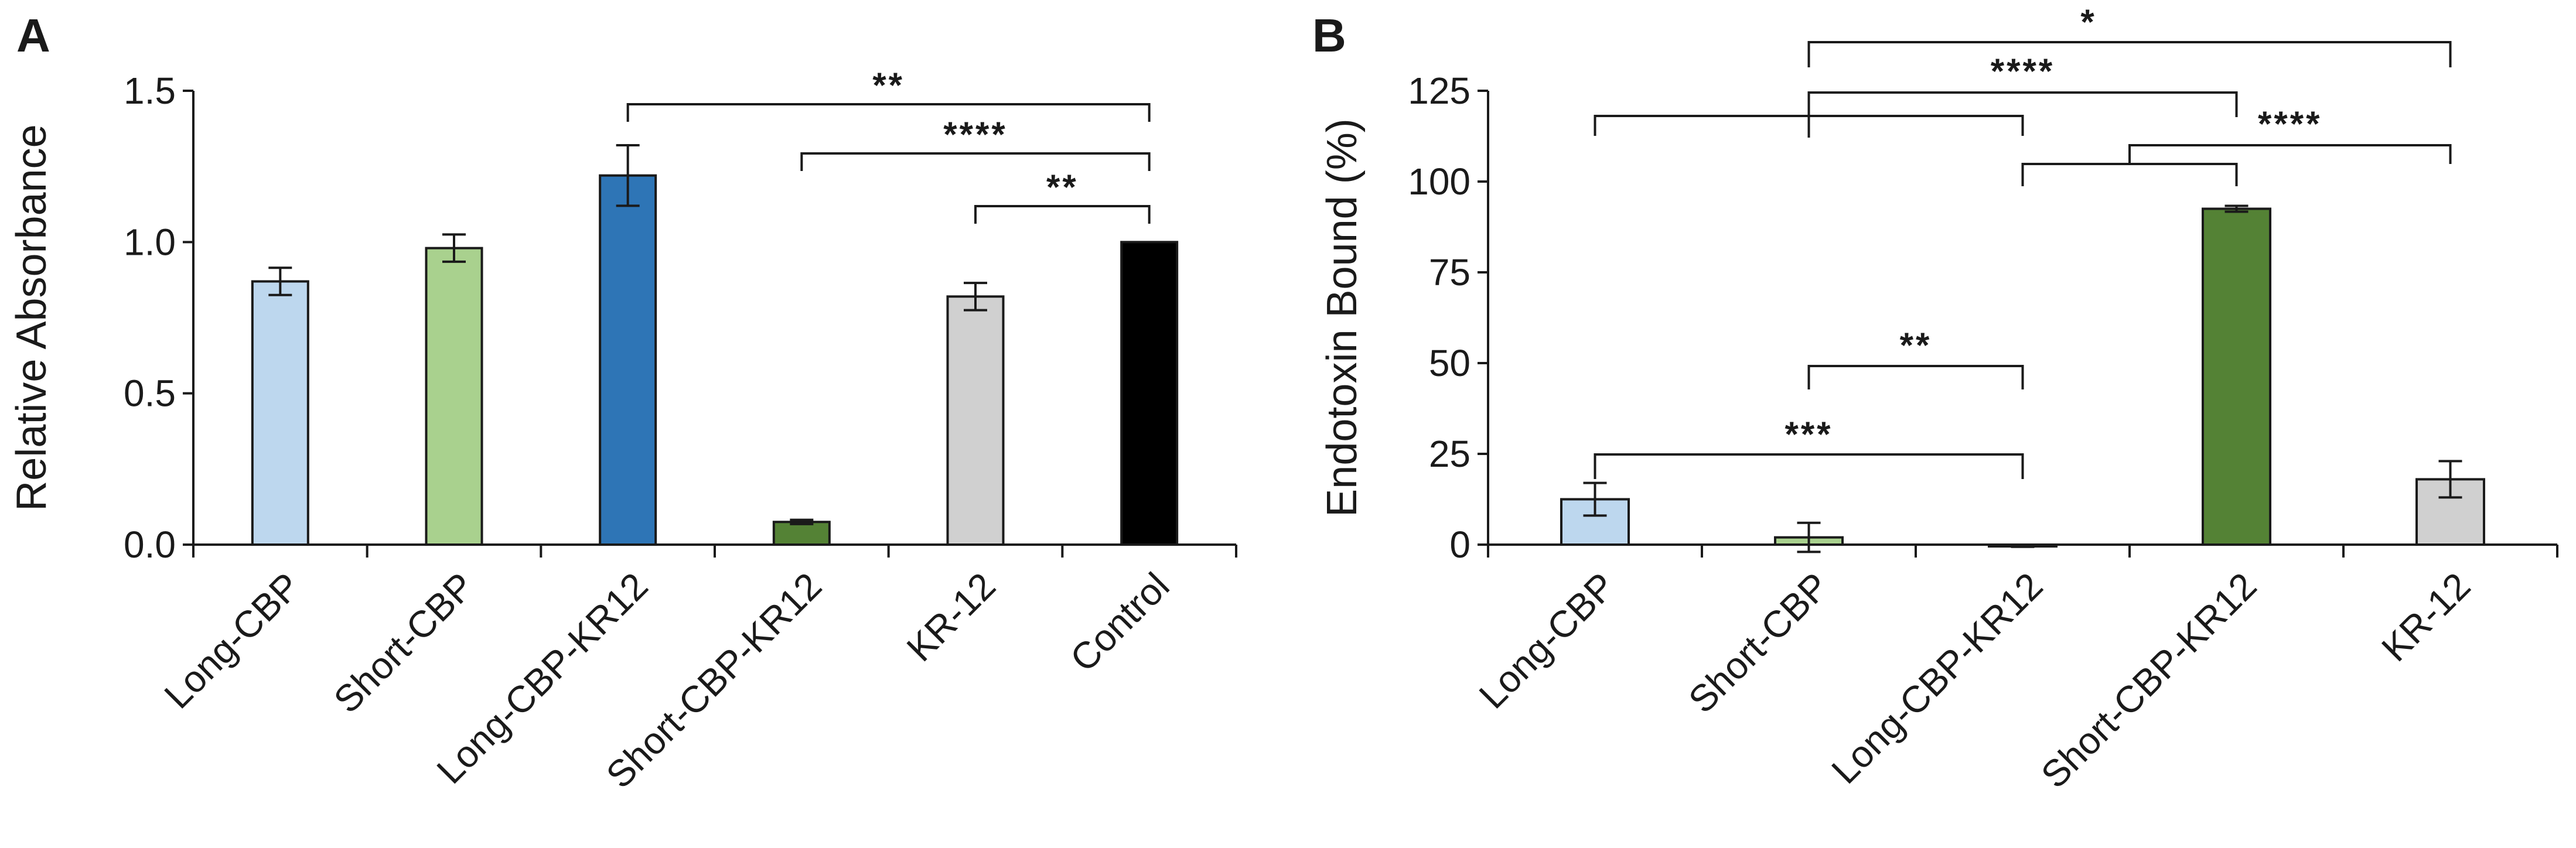 The height and width of the screenshot is (848, 2576). I want to click on panel-b-significance-label: *, so click(2088, 22).